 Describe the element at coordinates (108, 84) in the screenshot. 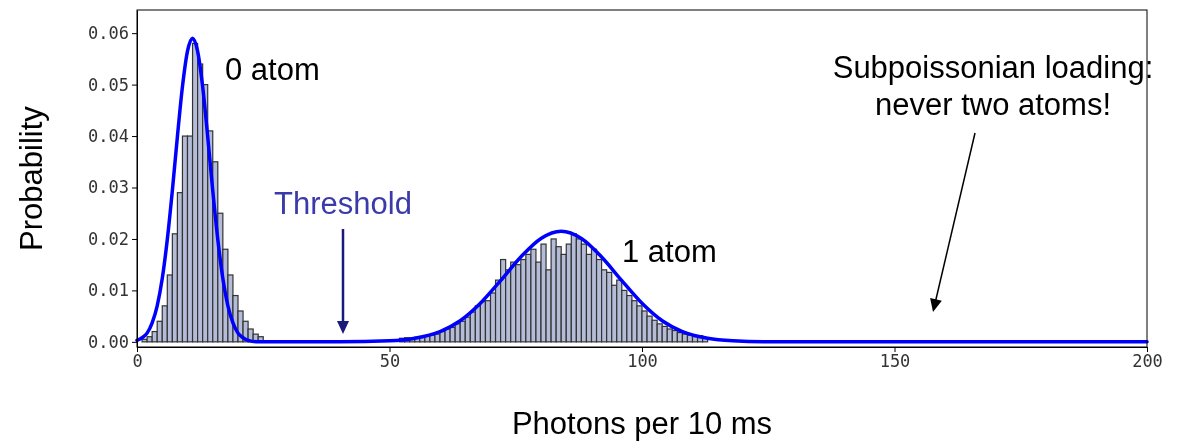

I see `y-tick-label: 0.05` at that location.